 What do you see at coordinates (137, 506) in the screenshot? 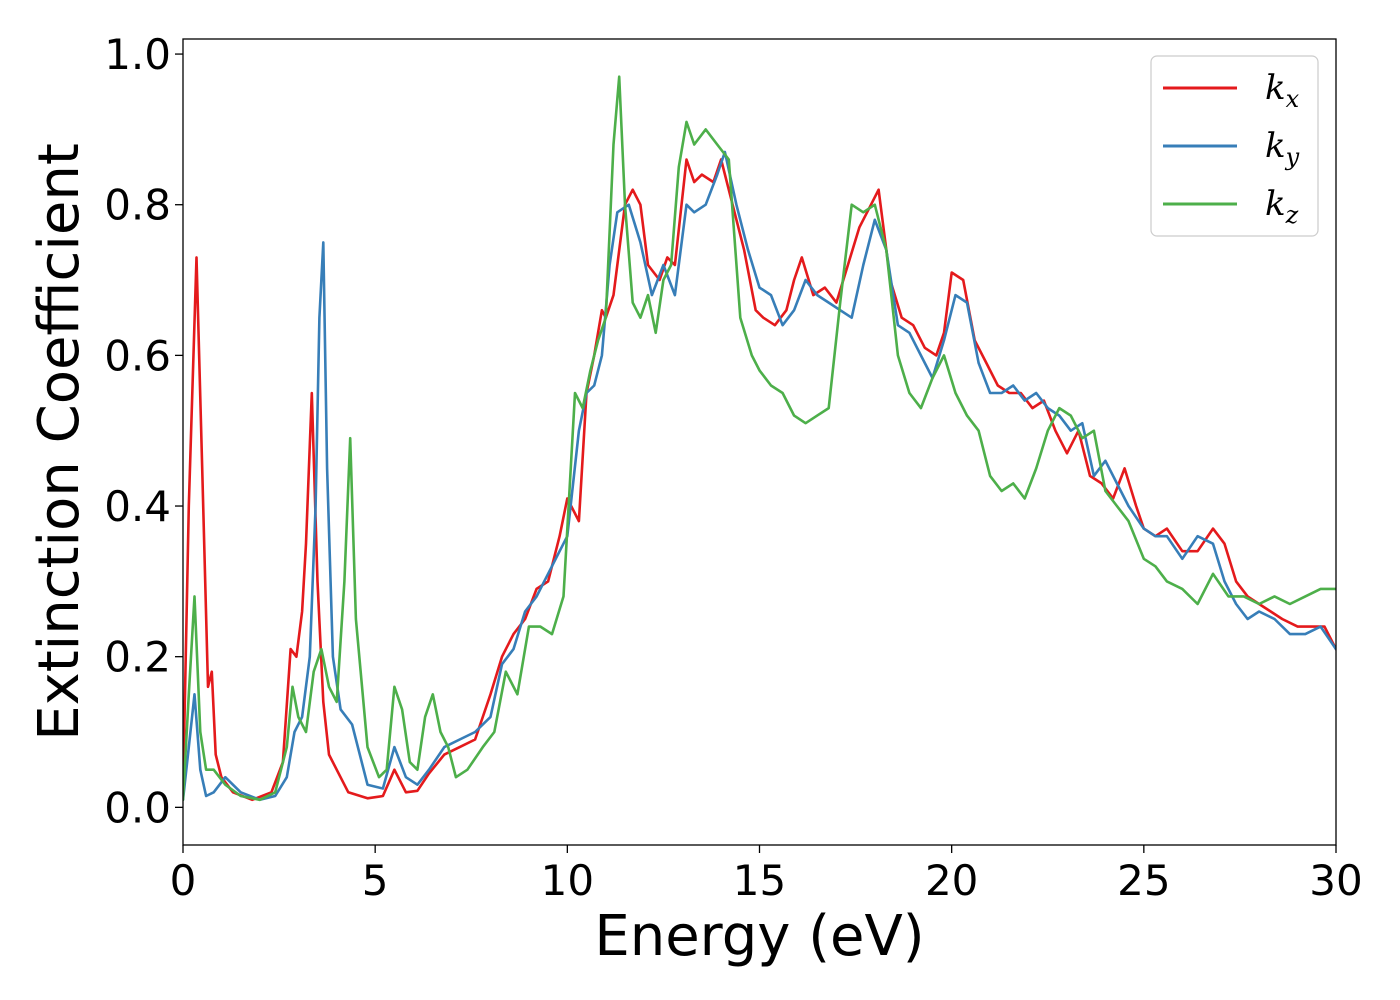
I see `y-tick-label: 0.4` at bounding box center [137, 506].